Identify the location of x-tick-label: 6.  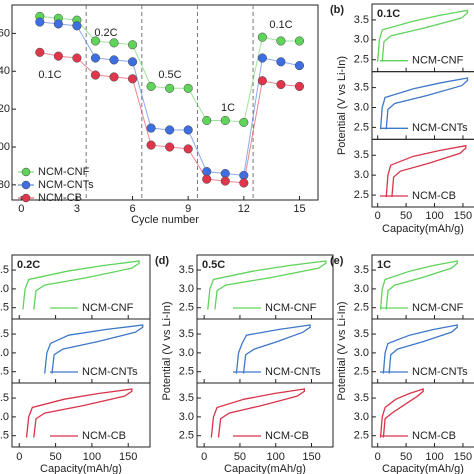
(132, 209).